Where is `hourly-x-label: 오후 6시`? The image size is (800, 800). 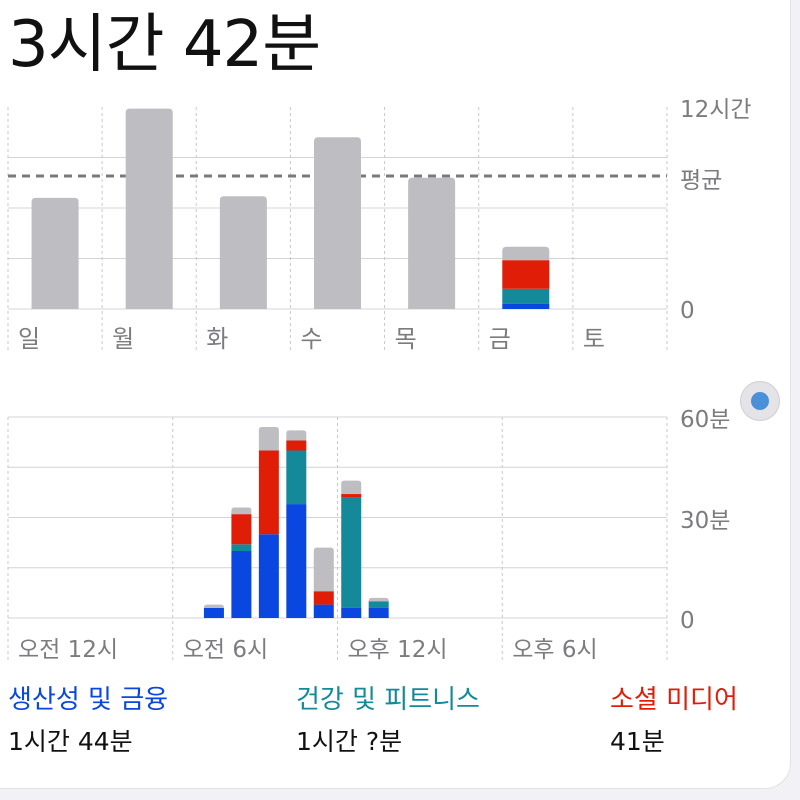
hourly-x-label: 오후 6시 is located at coordinates (554, 650).